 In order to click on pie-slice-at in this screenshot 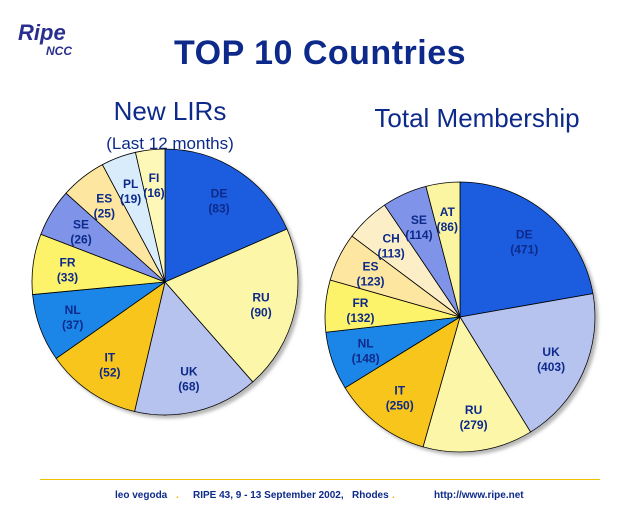, I will do `click(443, 249)`.